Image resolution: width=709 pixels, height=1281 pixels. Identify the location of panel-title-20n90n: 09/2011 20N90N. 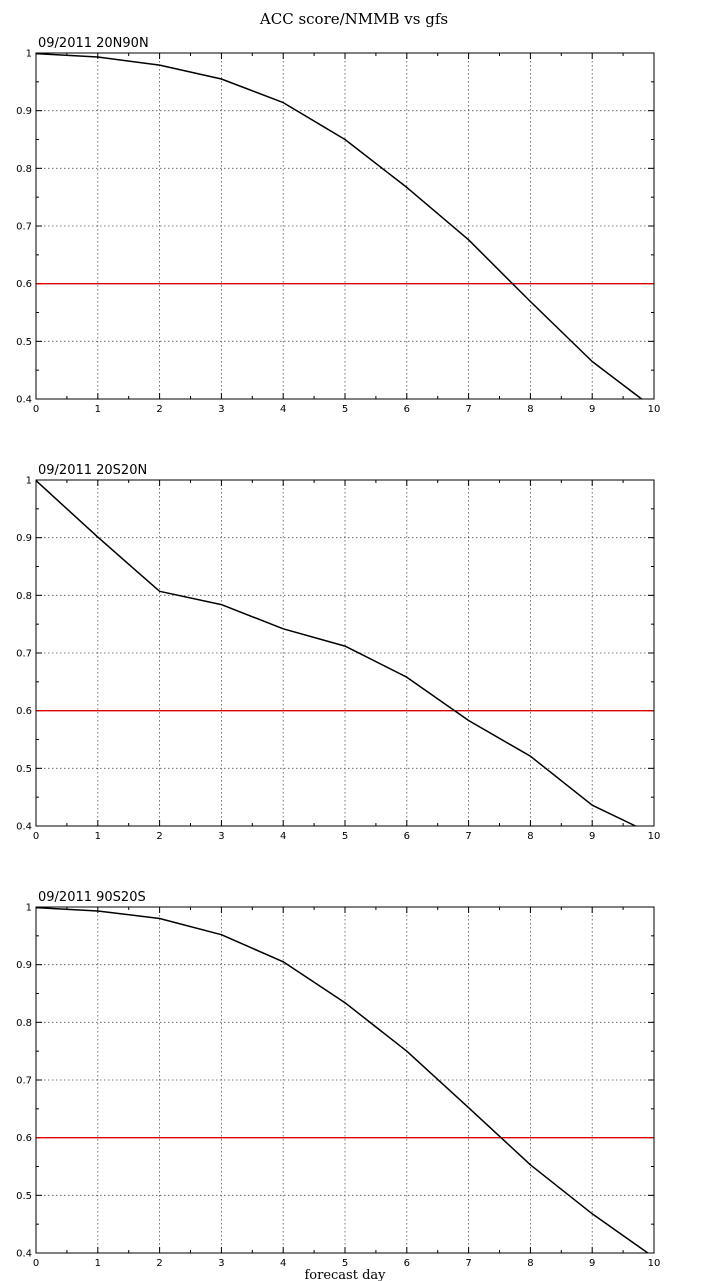
(93, 43).